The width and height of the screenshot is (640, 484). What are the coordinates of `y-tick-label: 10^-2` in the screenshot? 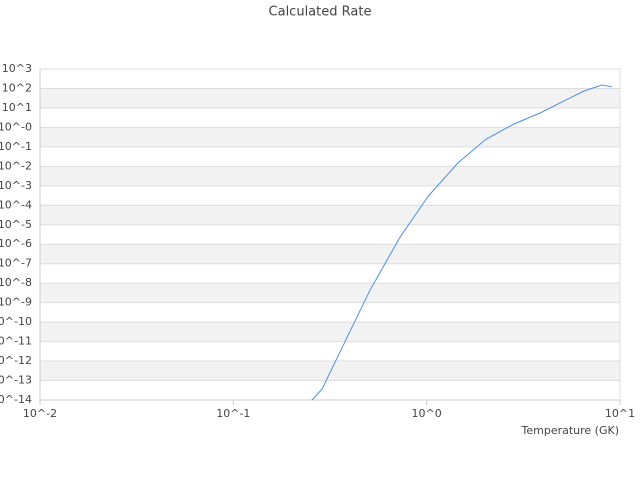 It's located at (16, 165).